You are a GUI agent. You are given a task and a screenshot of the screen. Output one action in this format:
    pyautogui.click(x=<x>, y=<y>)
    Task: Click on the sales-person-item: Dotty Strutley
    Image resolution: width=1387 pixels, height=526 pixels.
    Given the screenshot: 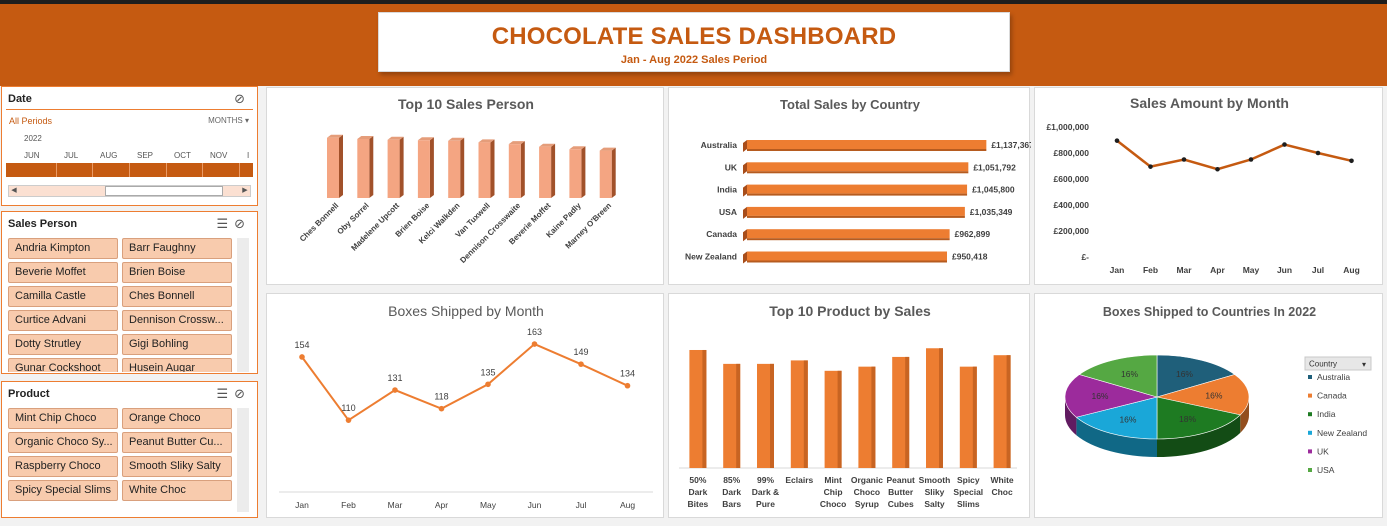 What is the action you would take?
    pyautogui.click(x=63, y=344)
    